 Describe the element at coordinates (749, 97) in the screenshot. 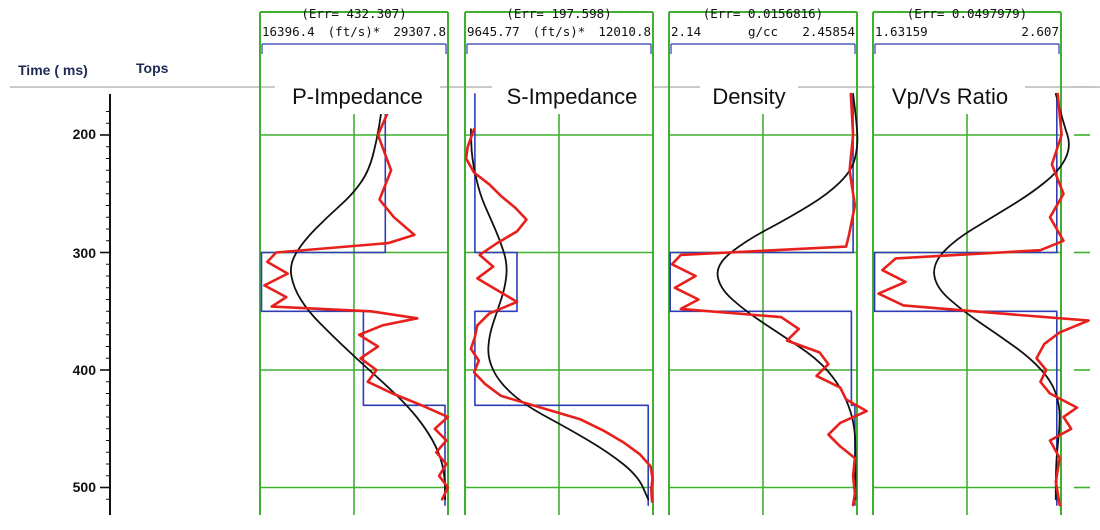

I see `track-title-density: Density` at that location.